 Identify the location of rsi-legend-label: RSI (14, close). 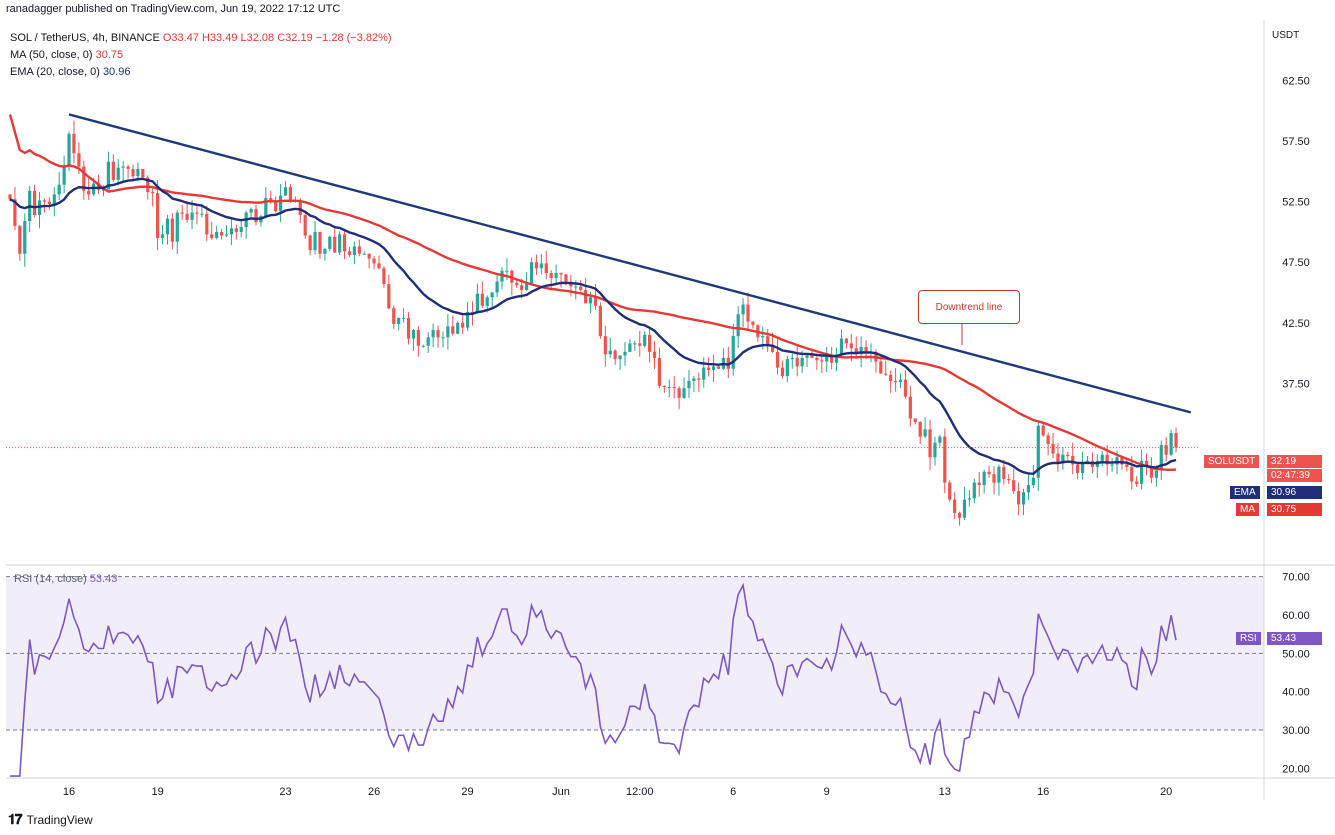
(50, 579).